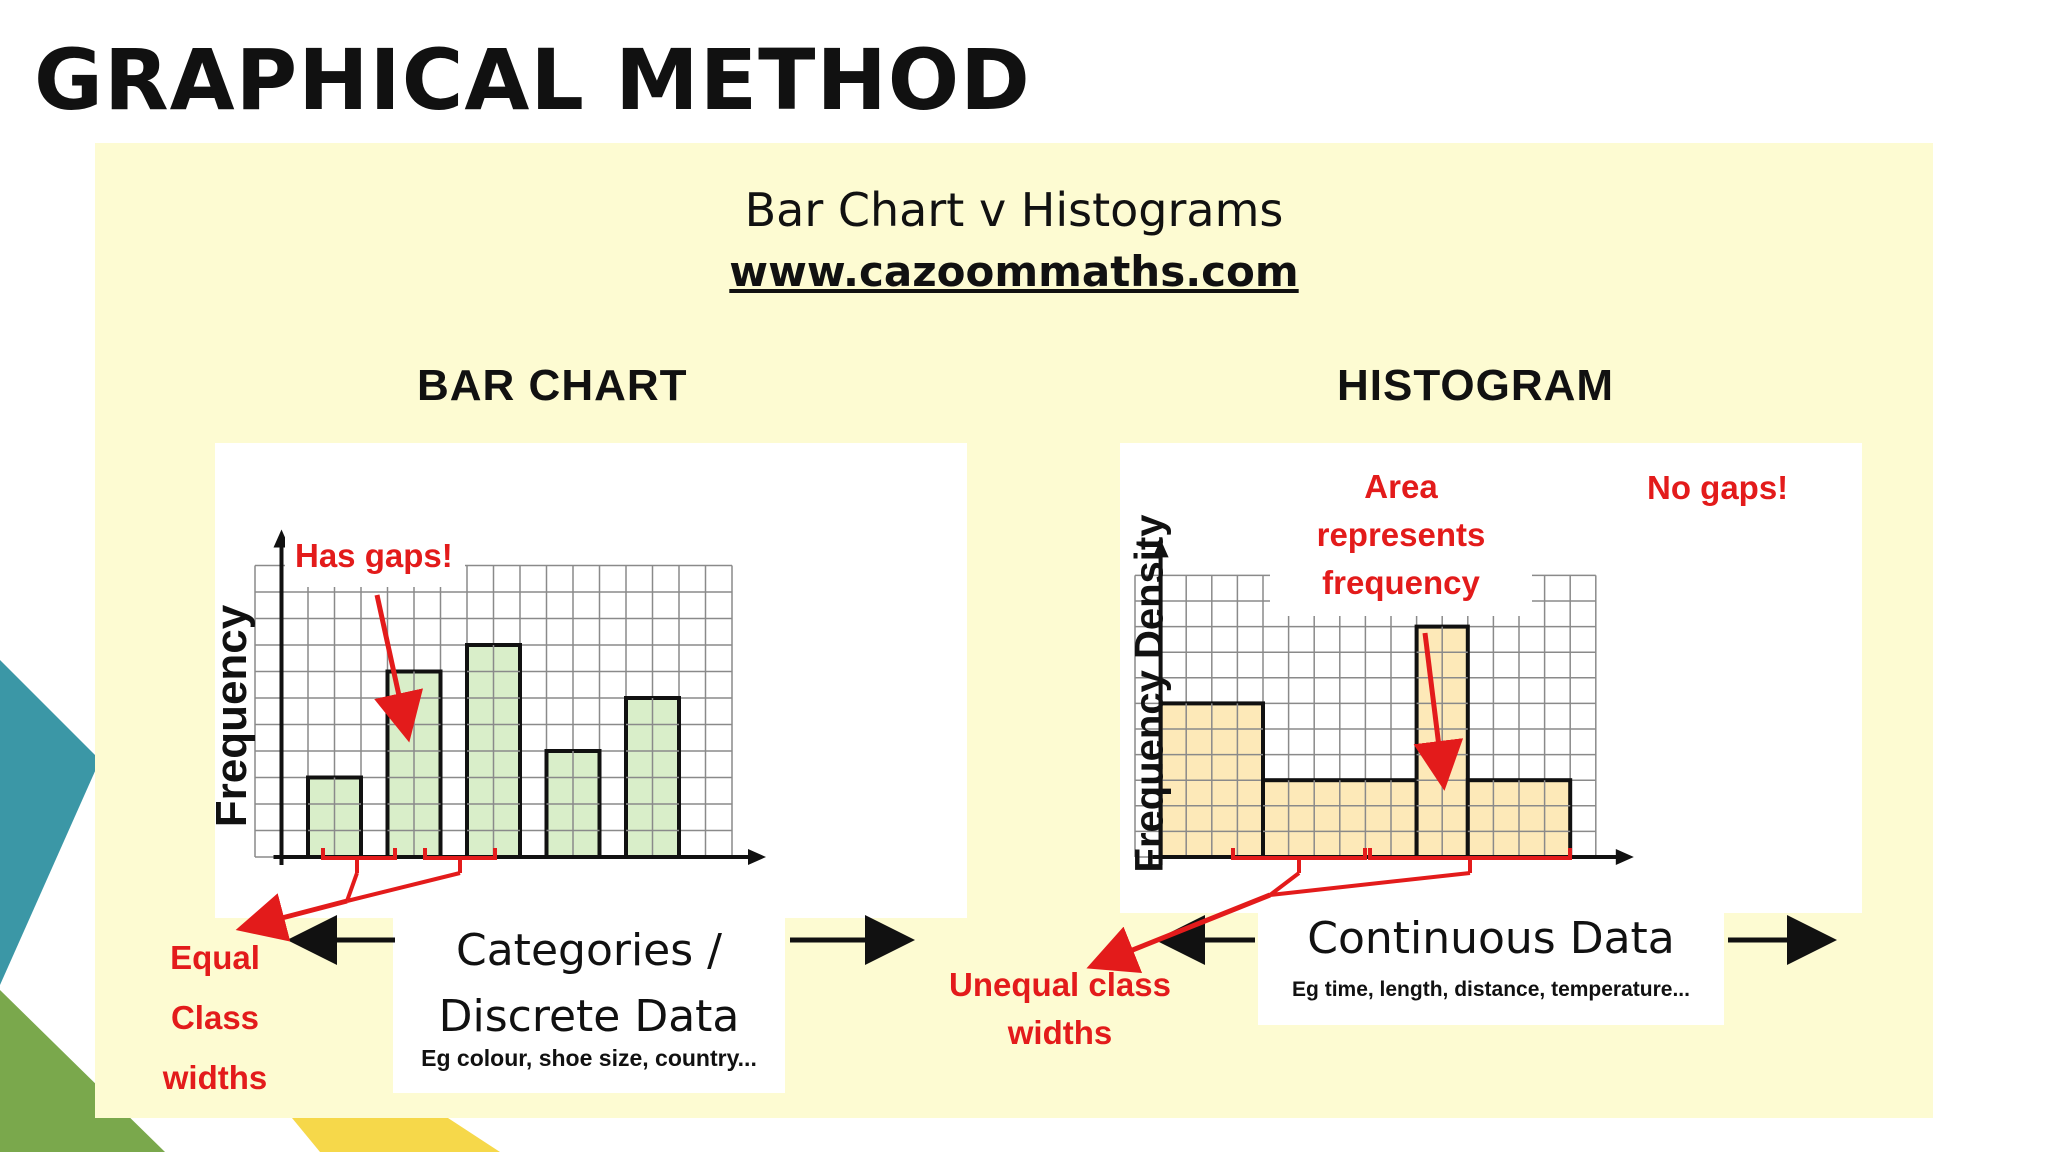 The image size is (2048, 1152). What do you see at coordinates (1384, 702) in the screenshot?
I see `histogram-chart` at bounding box center [1384, 702].